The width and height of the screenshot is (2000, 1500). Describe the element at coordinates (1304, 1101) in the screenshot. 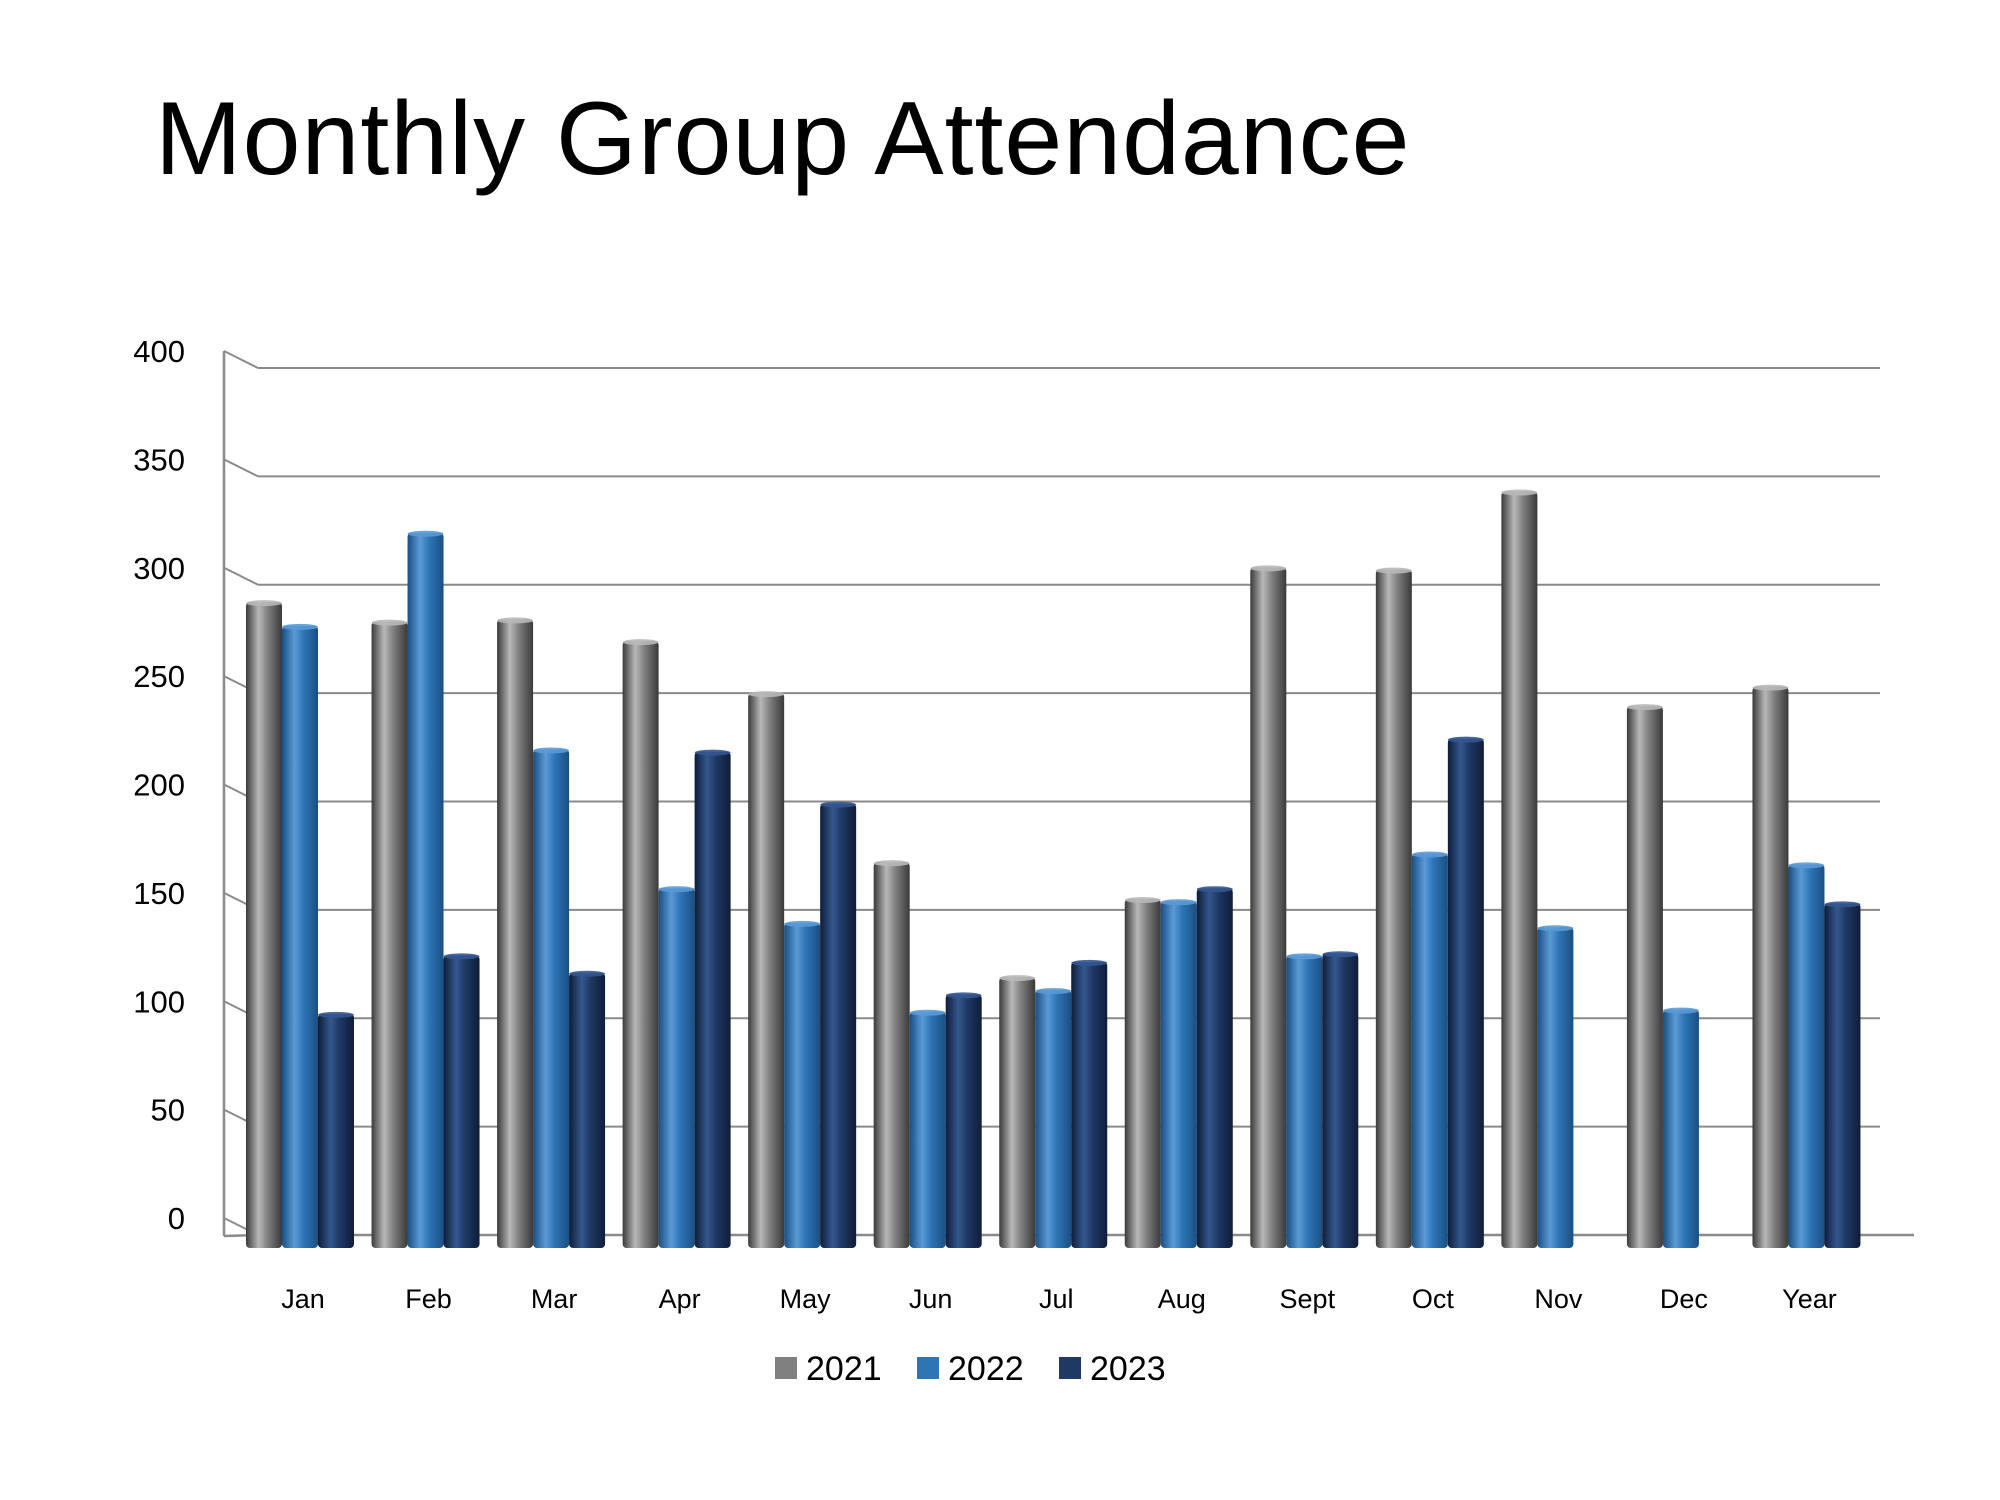

I see `bar-2022-sept` at that location.